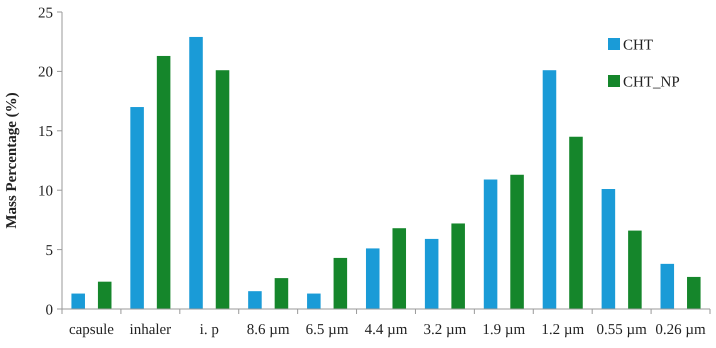 The image size is (716, 348). What do you see at coordinates (562, 330) in the screenshot?
I see `x-tick-label: 1.2 µm` at bounding box center [562, 330].